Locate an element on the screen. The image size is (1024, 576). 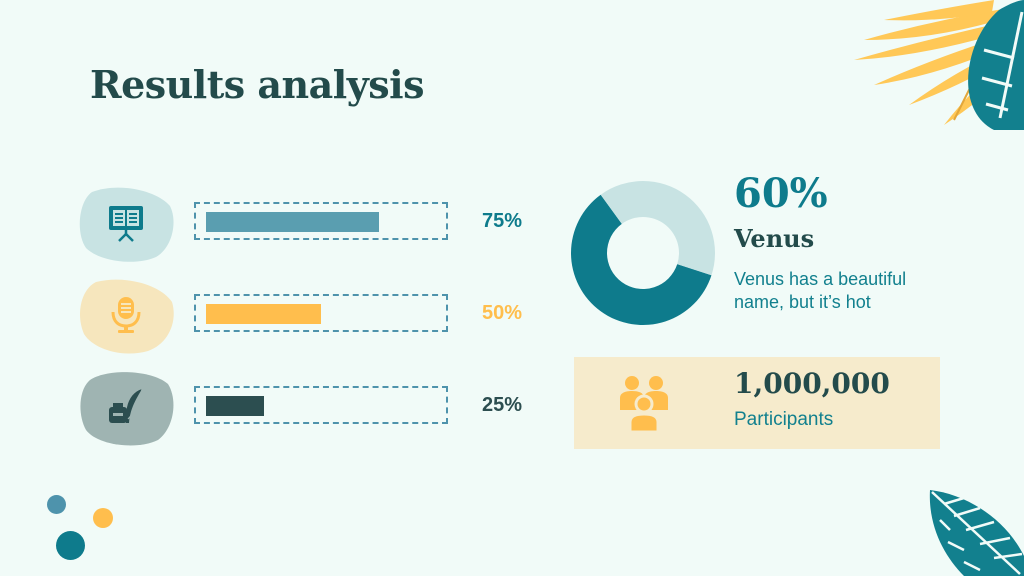
bar-row-1: 75% is located at coordinates (308, 225).